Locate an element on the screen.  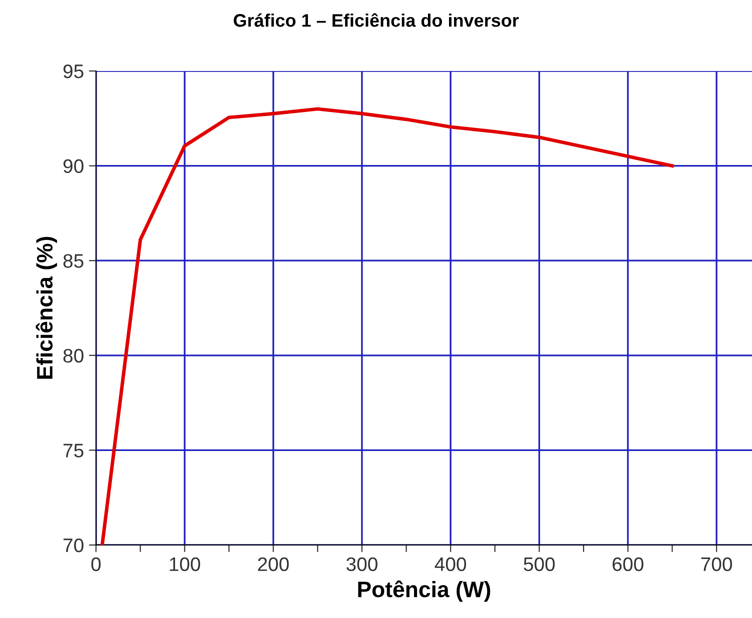
x-tick-label: 100 is located at coordinates (185, 564).